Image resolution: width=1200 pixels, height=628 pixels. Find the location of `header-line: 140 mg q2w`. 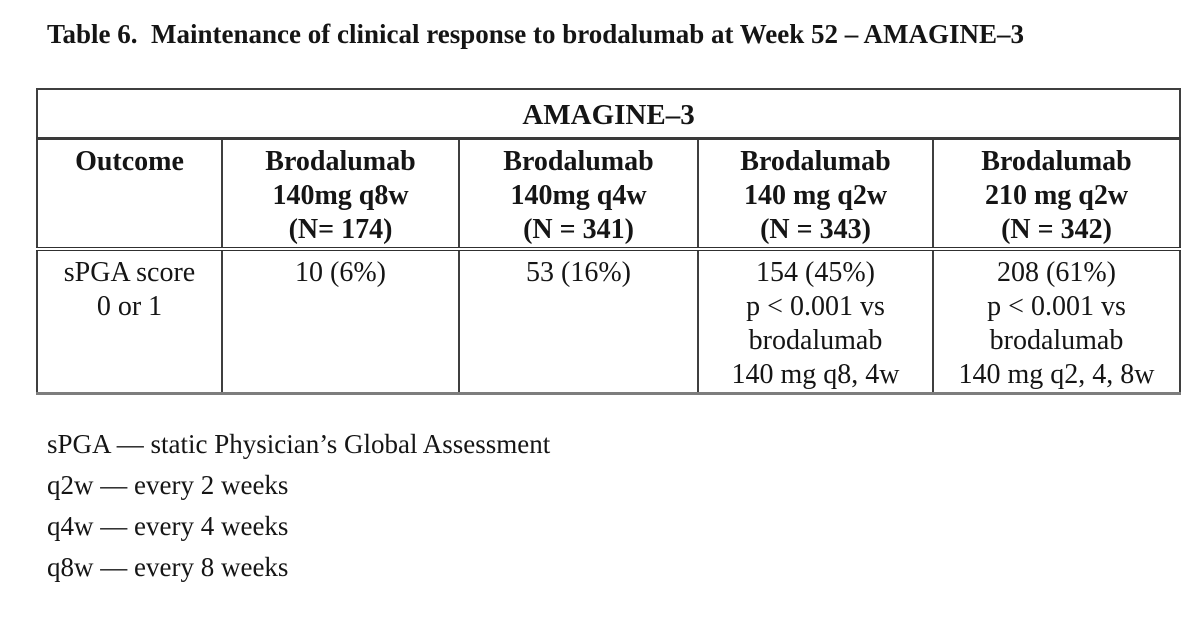

header-line: 140 mg q2w is located at coordinates (815, 195).